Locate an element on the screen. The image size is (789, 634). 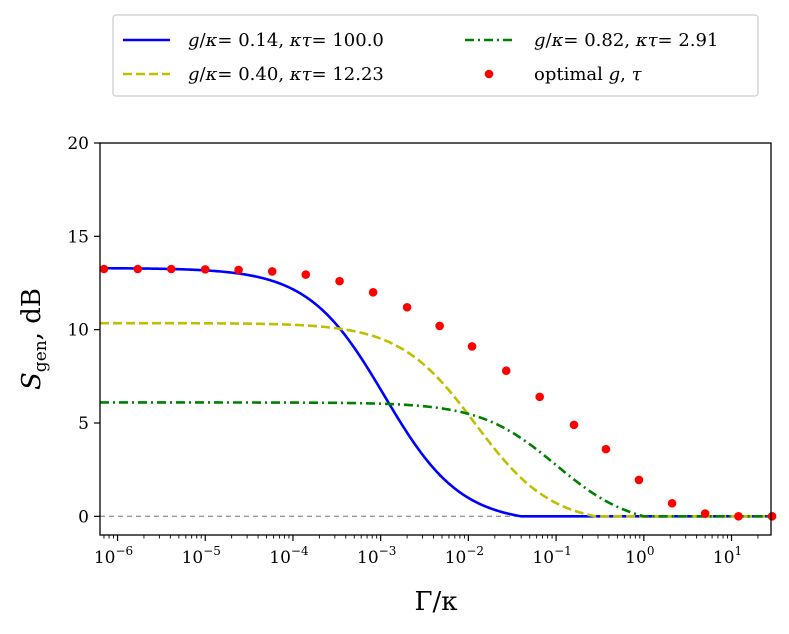
y-axis: 0 5 10 15 20 is located at coordinates (83, 330).